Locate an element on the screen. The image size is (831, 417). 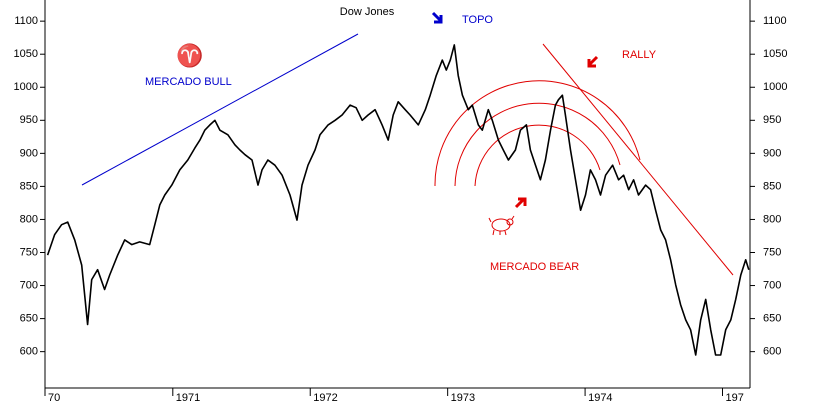
x-tick-label: 70 is located at coordinates (54, 398).